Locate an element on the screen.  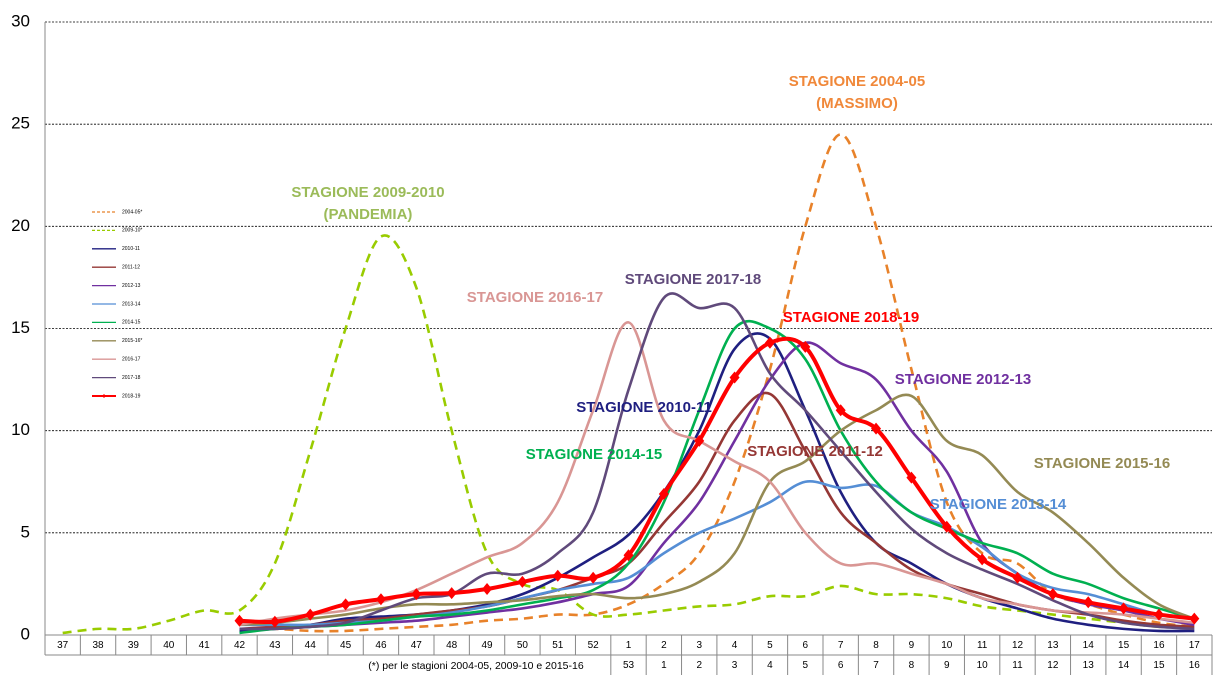
x-tick-label: 5 is located at coordinates (770, 645).